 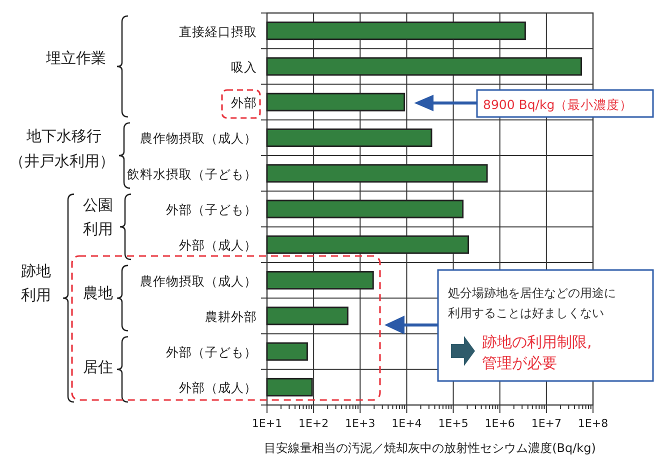 What do you see at coordinates (593, 423) in the screenshot?
I see `x-tick-label: 1E+8` at bounding box center [593, 423].